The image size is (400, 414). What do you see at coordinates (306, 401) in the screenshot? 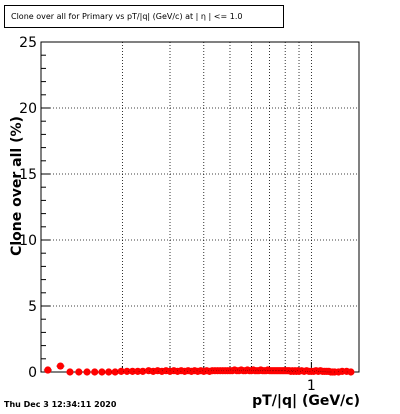
I see `x-axis-label: pT/|q| (GeV/c)` at bounding box center [306, 401].